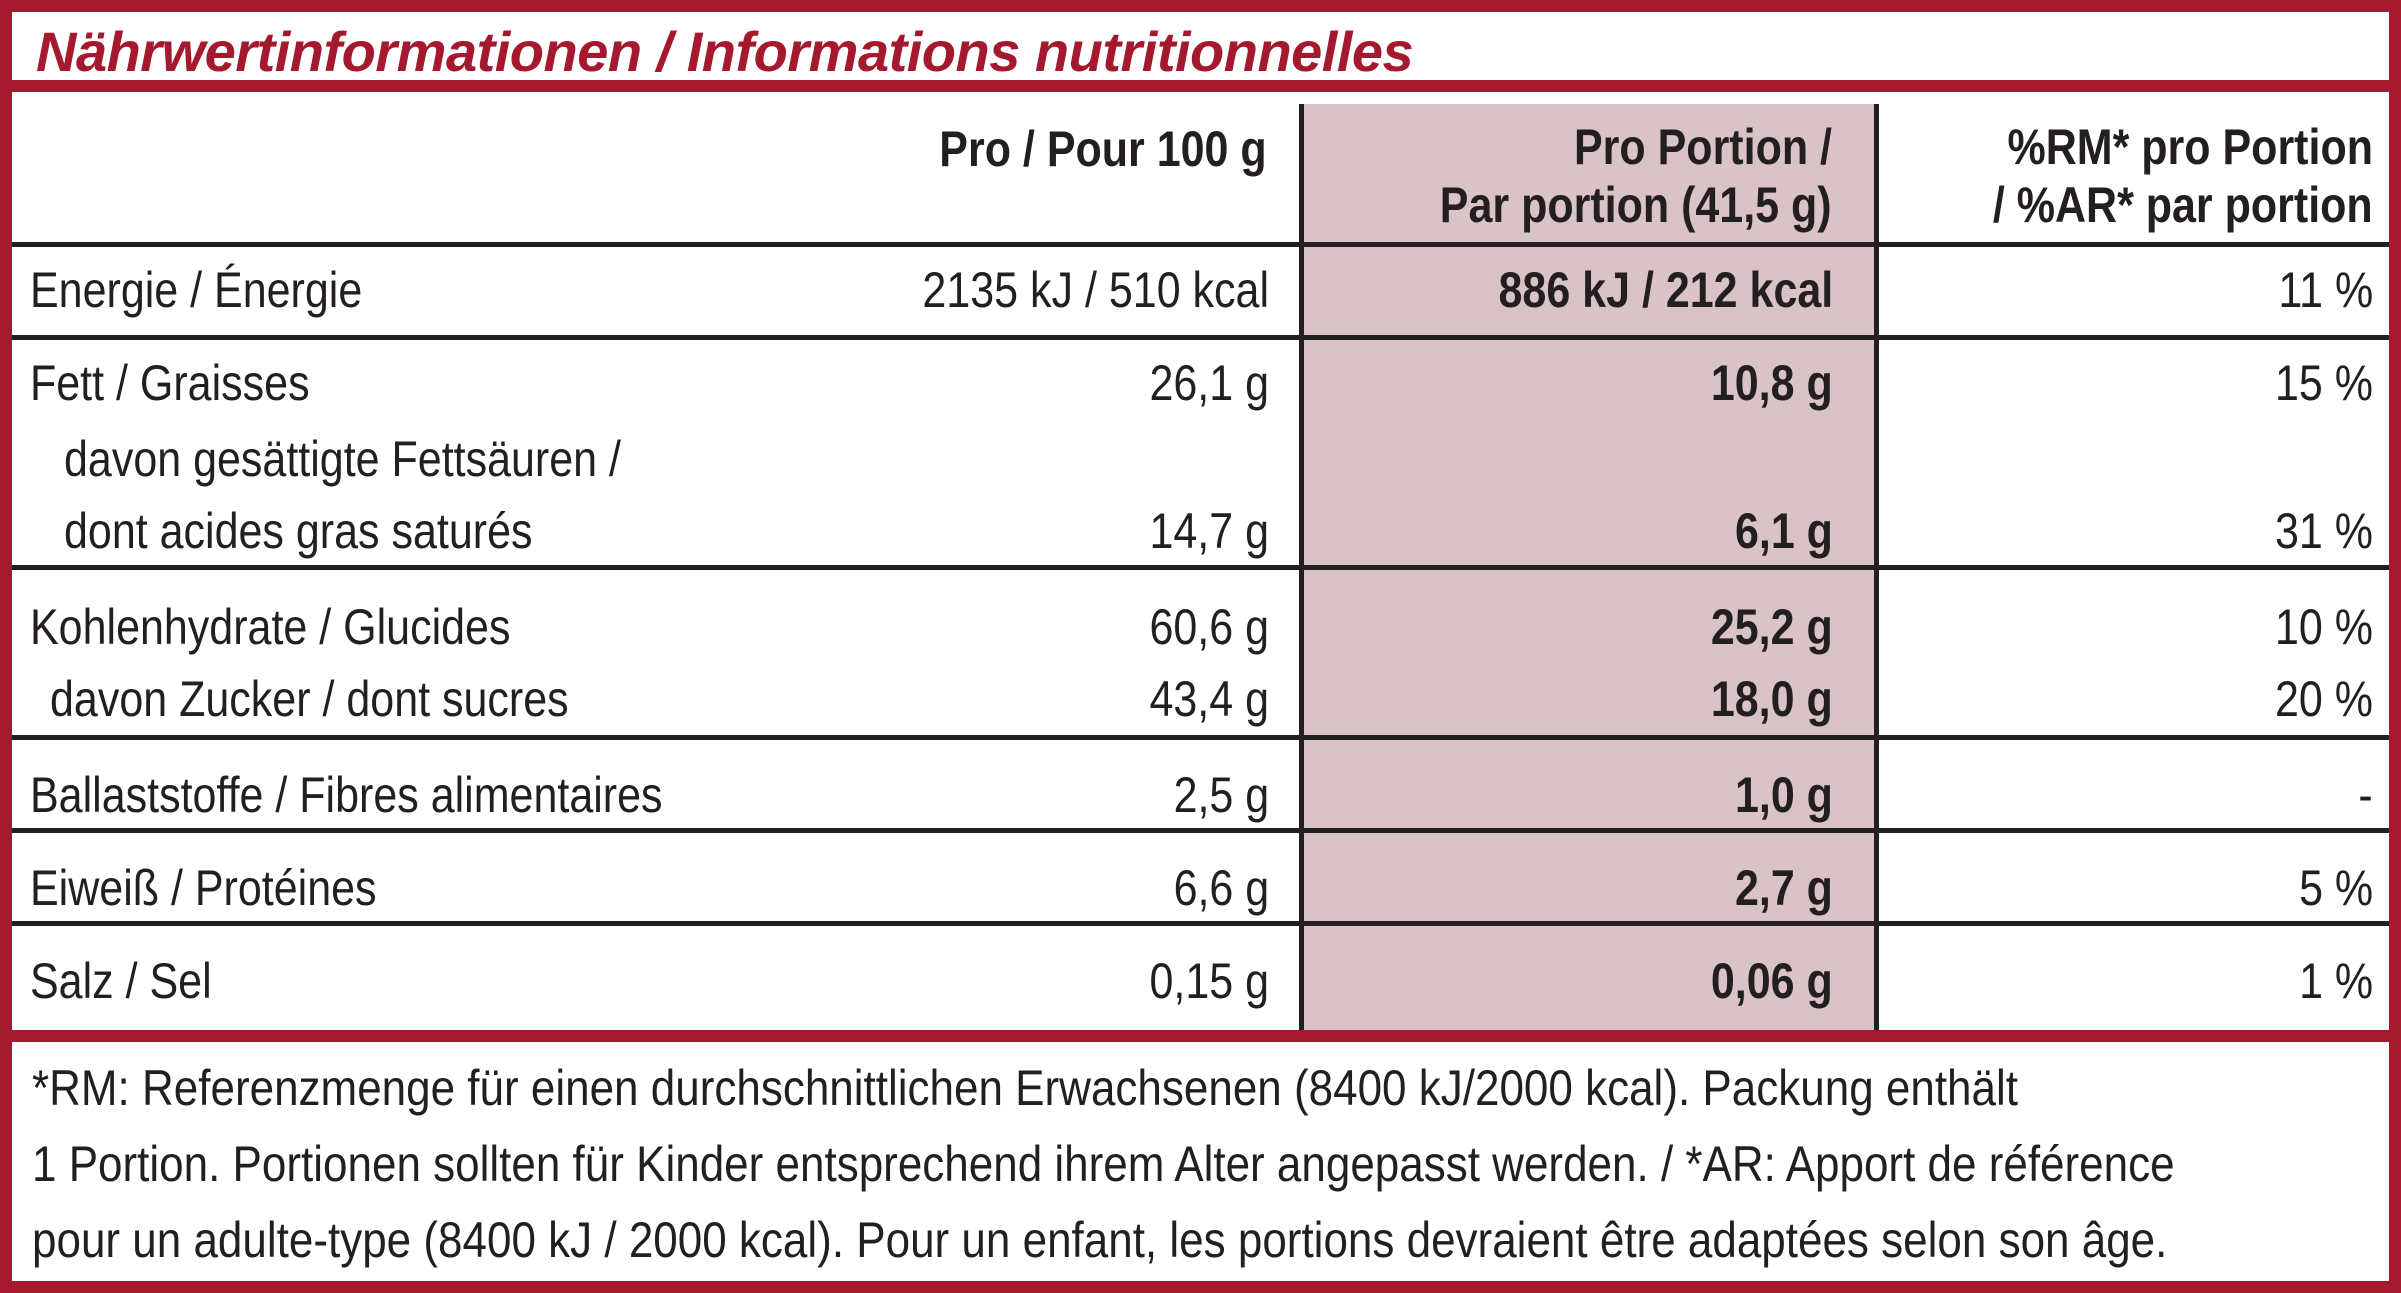 Image resolution: width=2401 pixels, height=1293 pixels. Describe the element at coordinates (1209, 981) in the screenshot. I see `salt-per-100g: 0,15 g` at that location.